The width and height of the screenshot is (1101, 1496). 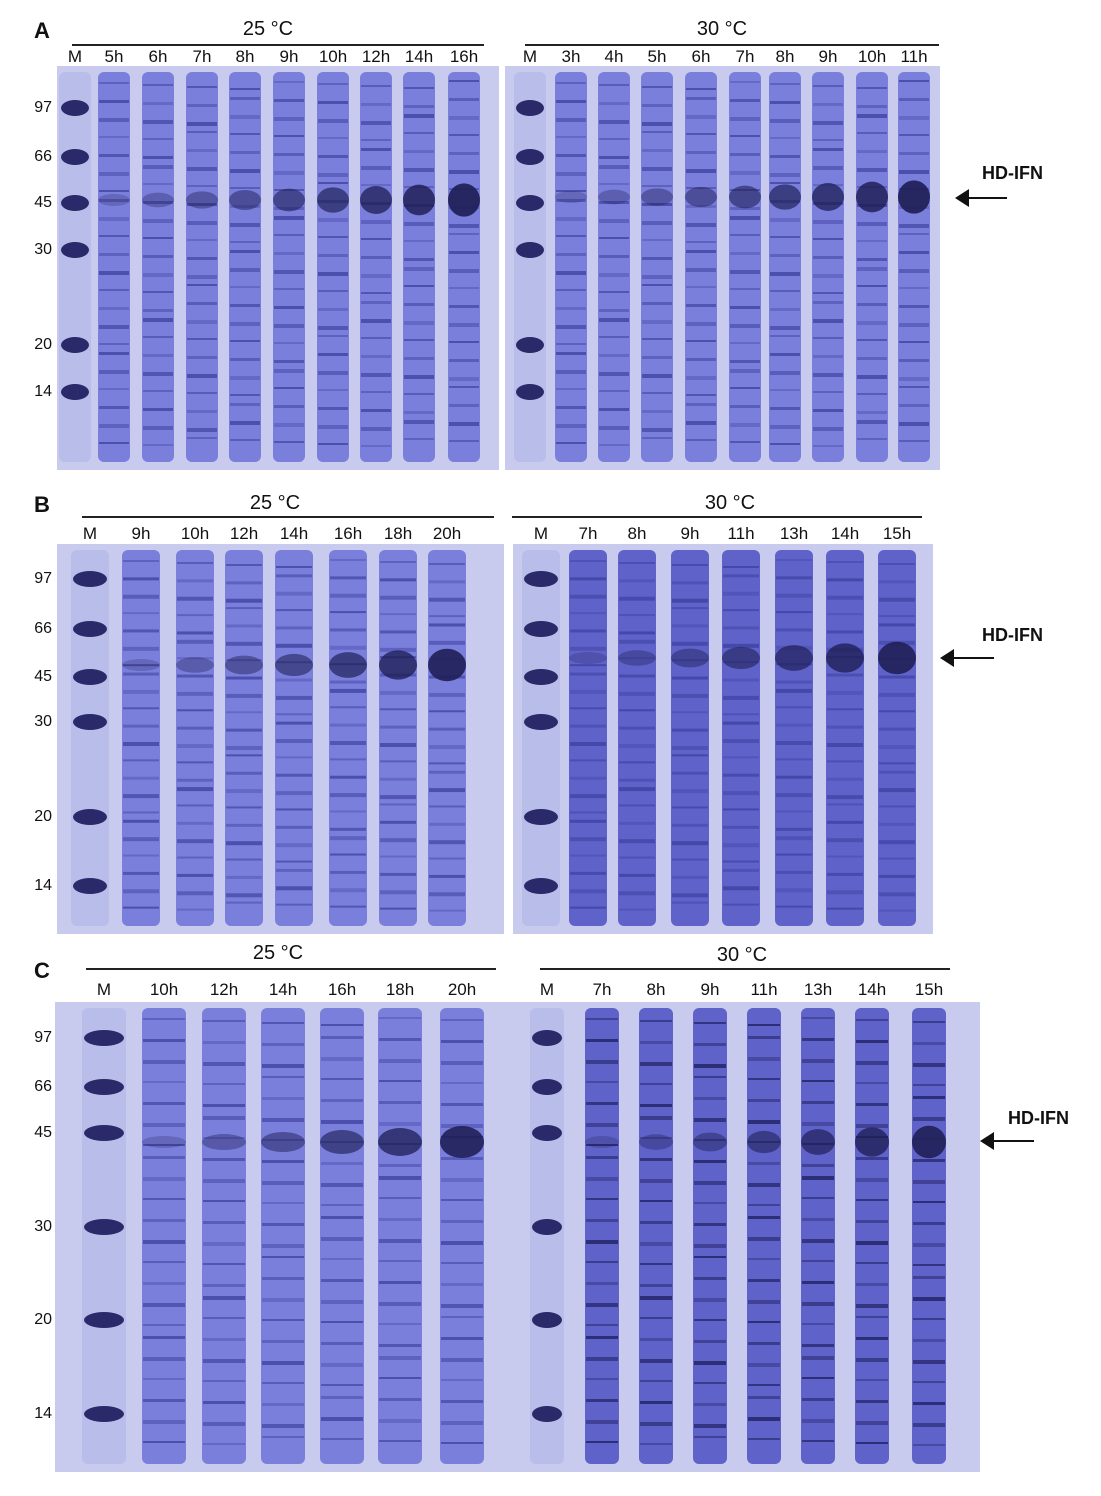 I want to click on molecular-weight-label: 45, so click(x=43, y=1132).